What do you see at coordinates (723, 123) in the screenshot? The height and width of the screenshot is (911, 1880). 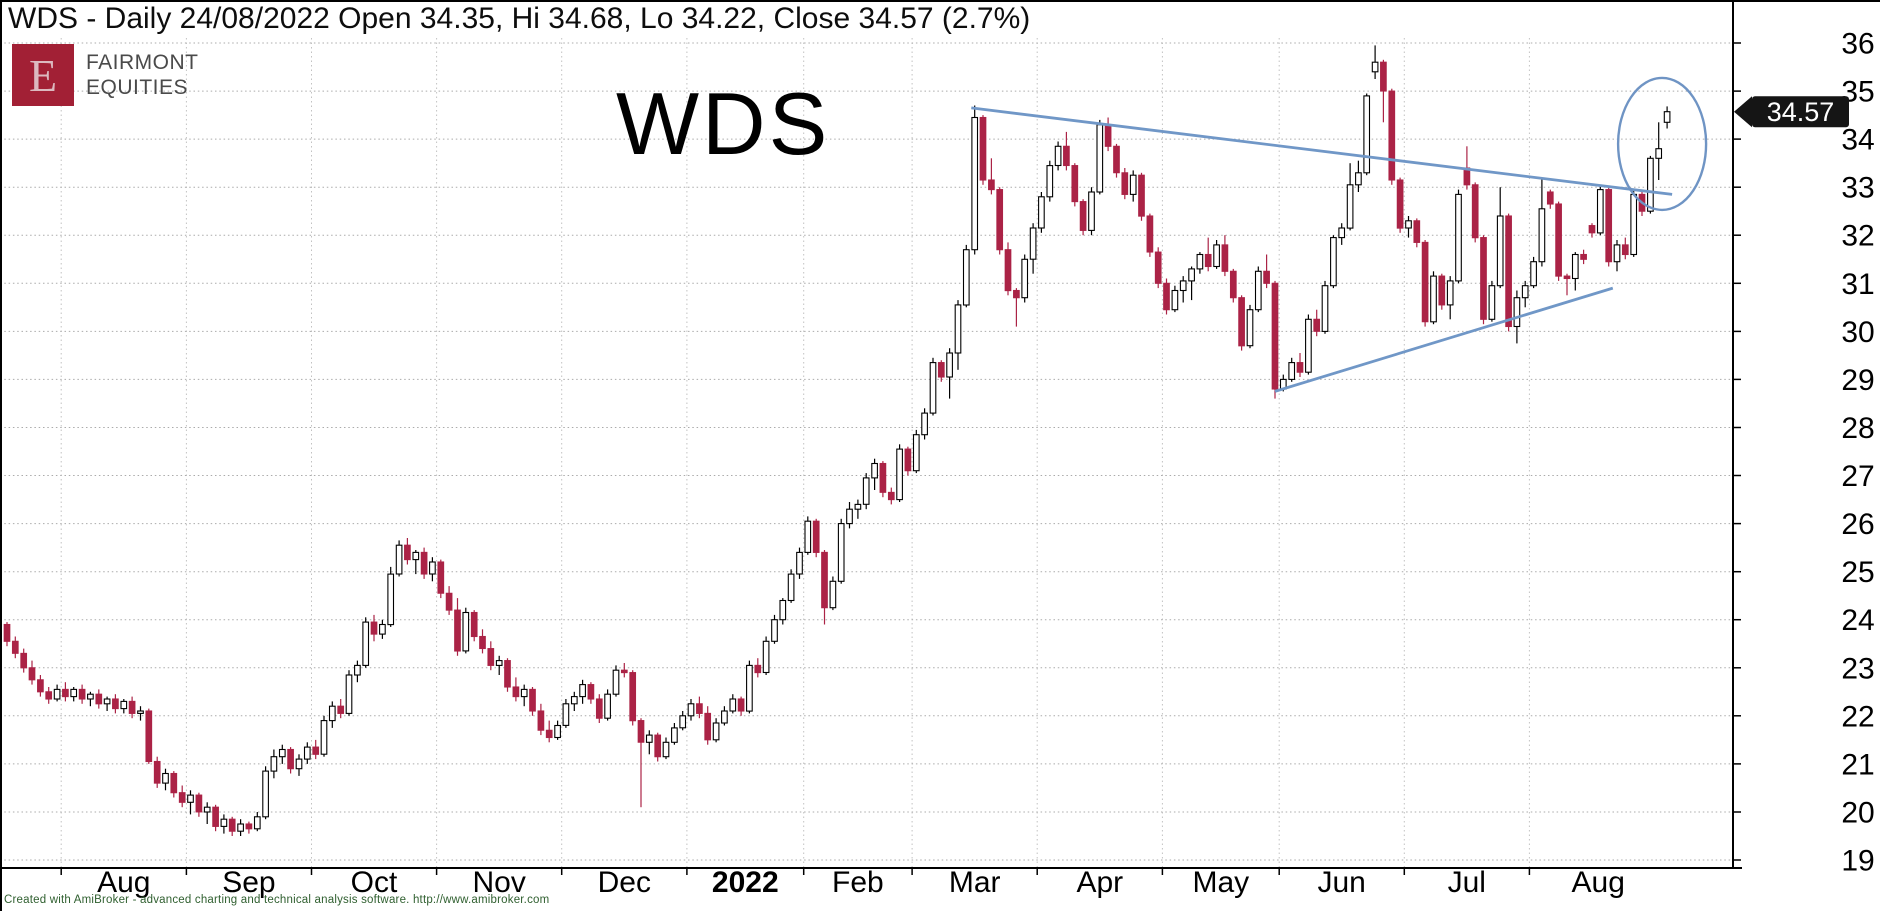 I see `ticker-watermark: WDS` at bounding box center [723, 123].